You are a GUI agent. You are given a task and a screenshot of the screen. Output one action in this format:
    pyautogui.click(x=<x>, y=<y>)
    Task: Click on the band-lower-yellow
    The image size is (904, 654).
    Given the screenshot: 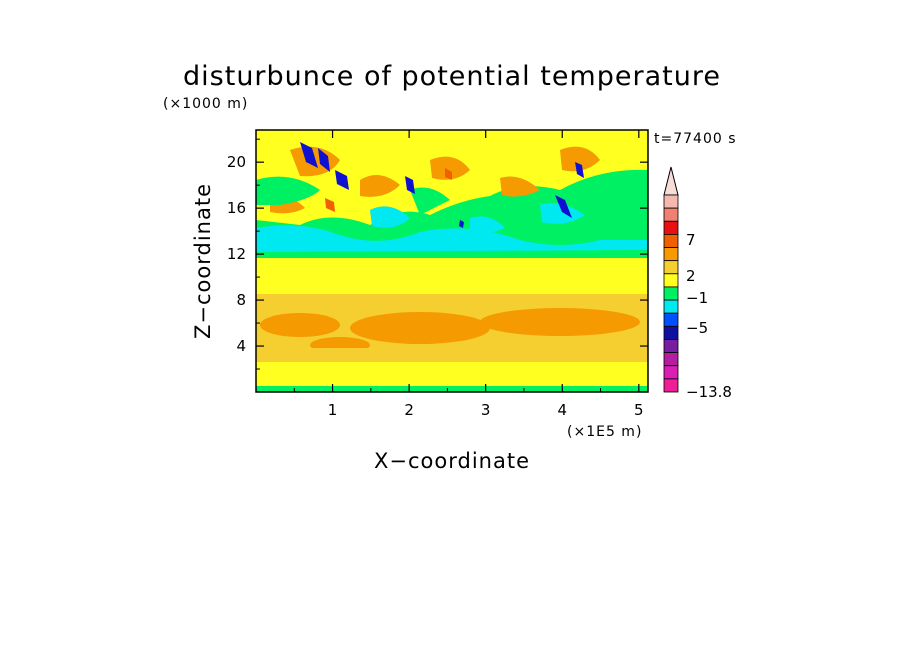 What is the action you would take?
    pyautogui.click(x=452, y=355)
    